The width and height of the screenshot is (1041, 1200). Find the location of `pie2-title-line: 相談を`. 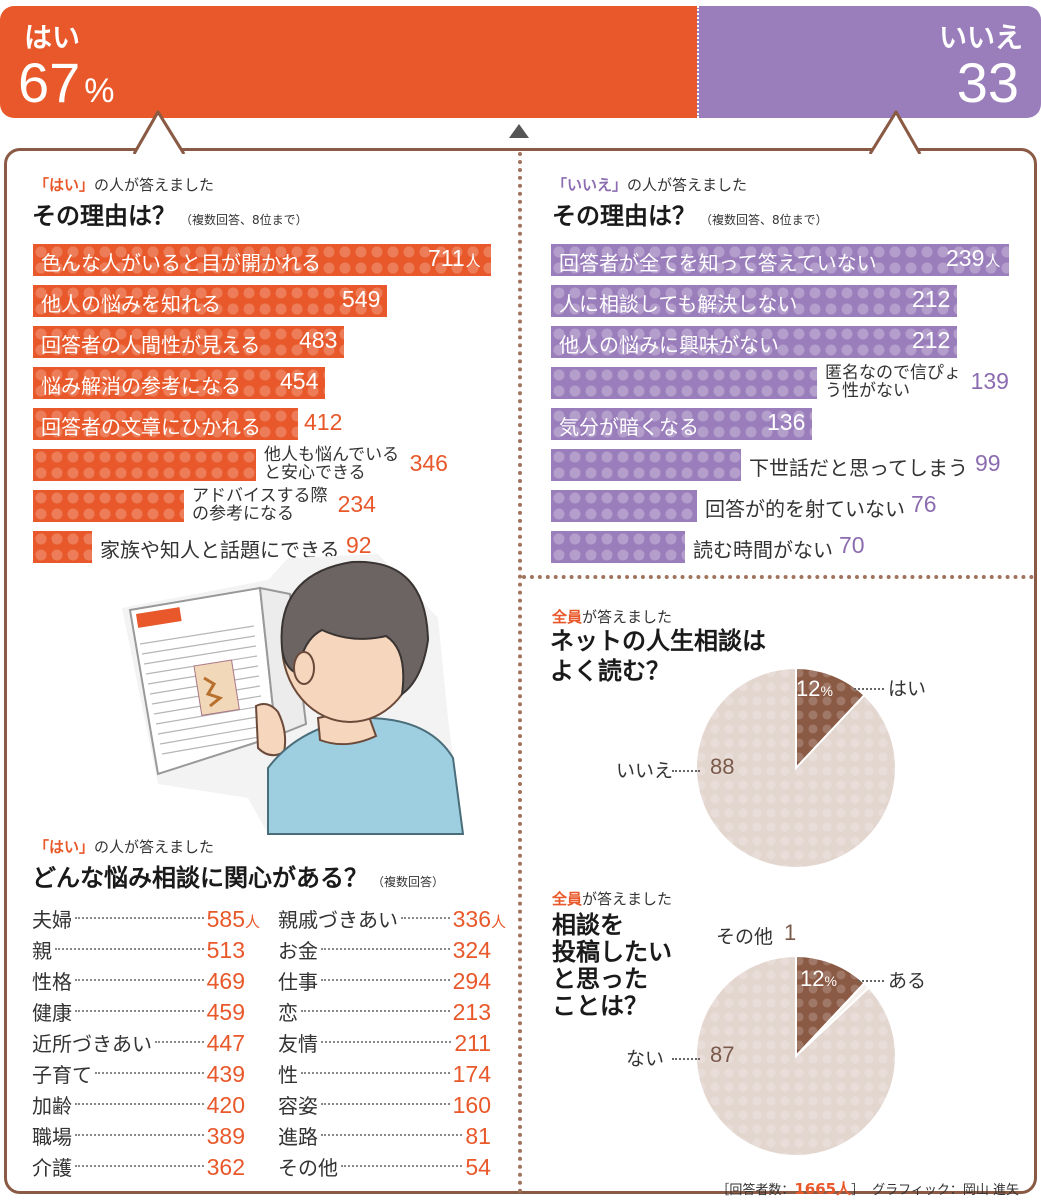

pie2-title-line: 相談を is located at coordinates (588, 925).